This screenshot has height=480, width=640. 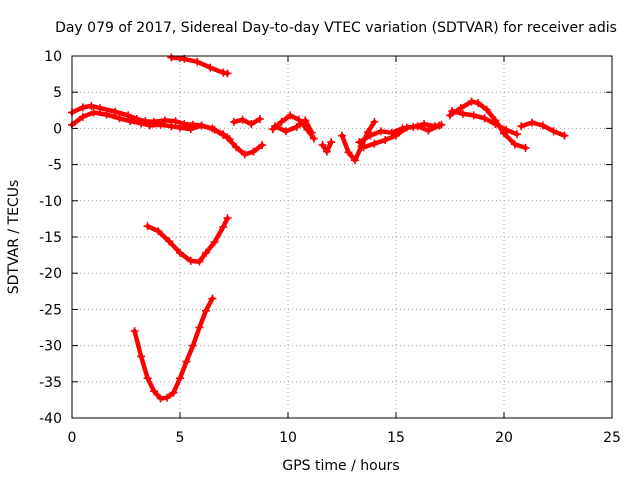 I want to click on x-tick-label: 20, so click(x=504, y=438).